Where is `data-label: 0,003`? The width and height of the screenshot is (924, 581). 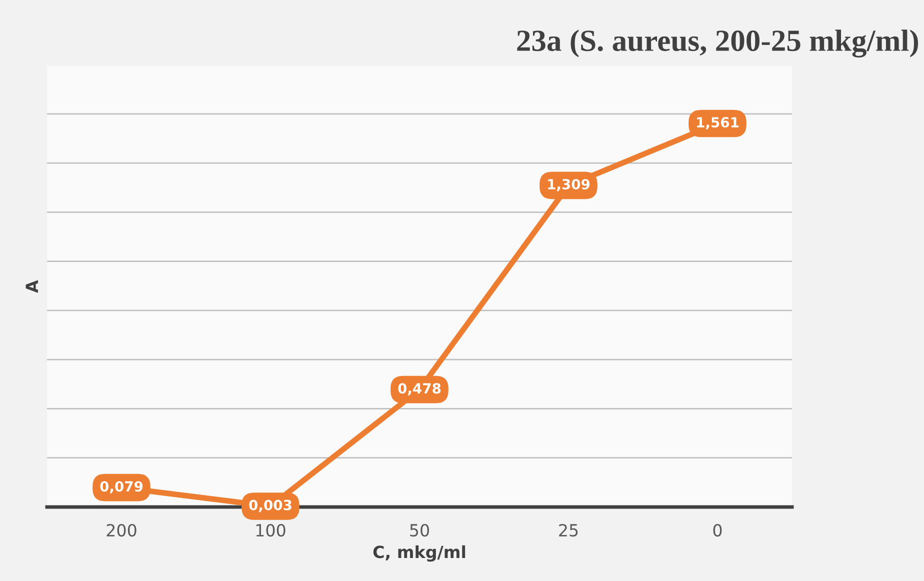 data-label: 0,003 is located at coordinates (270, 506).